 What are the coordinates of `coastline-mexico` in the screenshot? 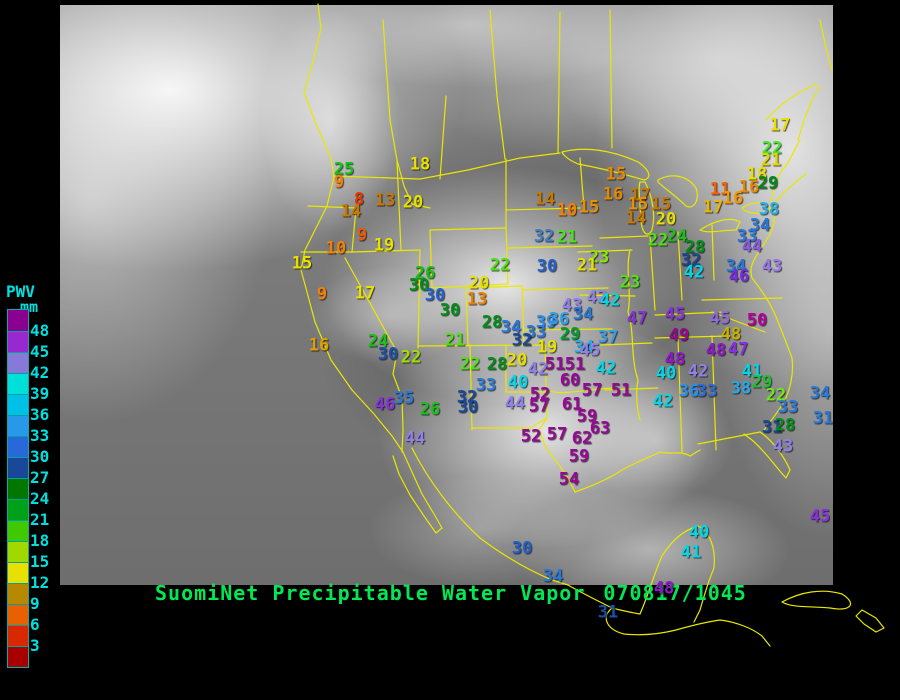 It's located at (669, 615).